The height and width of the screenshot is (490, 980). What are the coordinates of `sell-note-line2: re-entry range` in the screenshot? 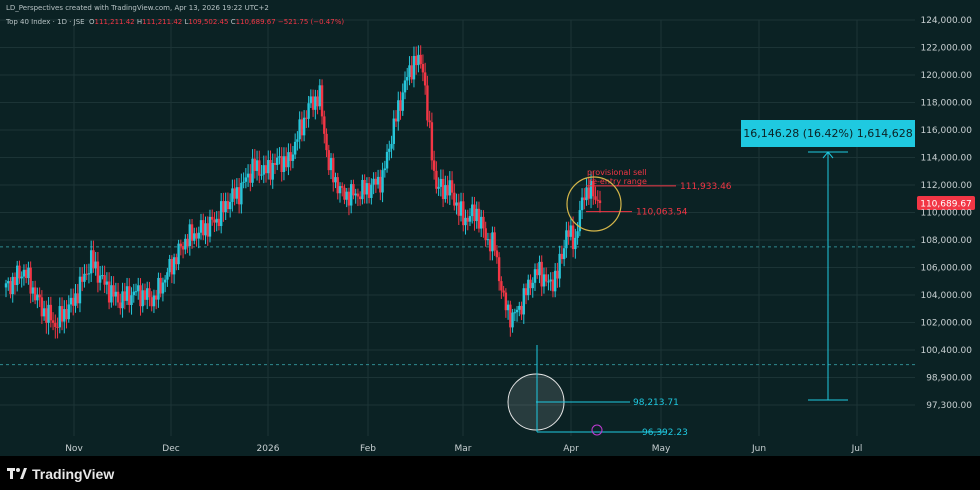 It's located at (618, 181).